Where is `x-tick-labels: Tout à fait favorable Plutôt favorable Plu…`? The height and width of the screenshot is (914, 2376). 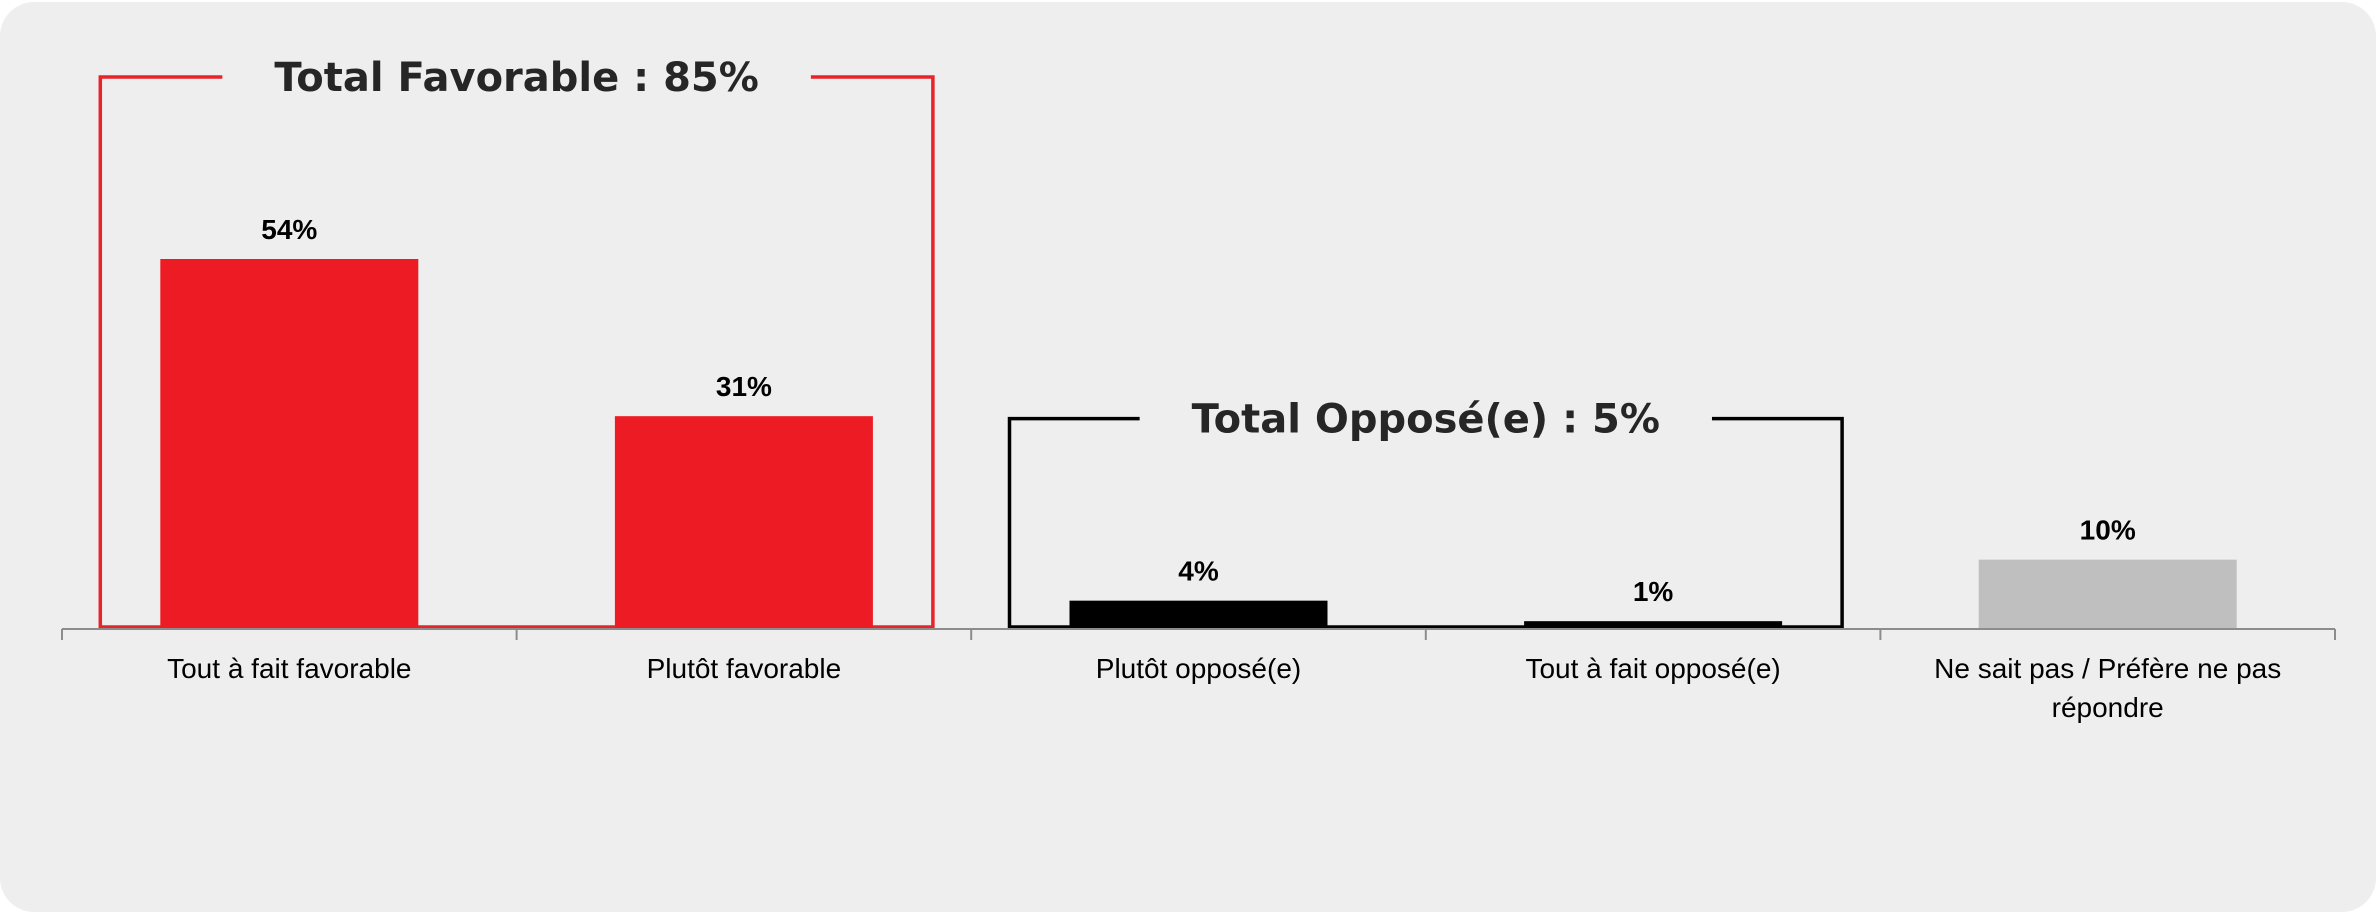
x-tick-labels: Tout à fait favorable Plutôt favorable Plu… is located at coordinates (1224, 688).